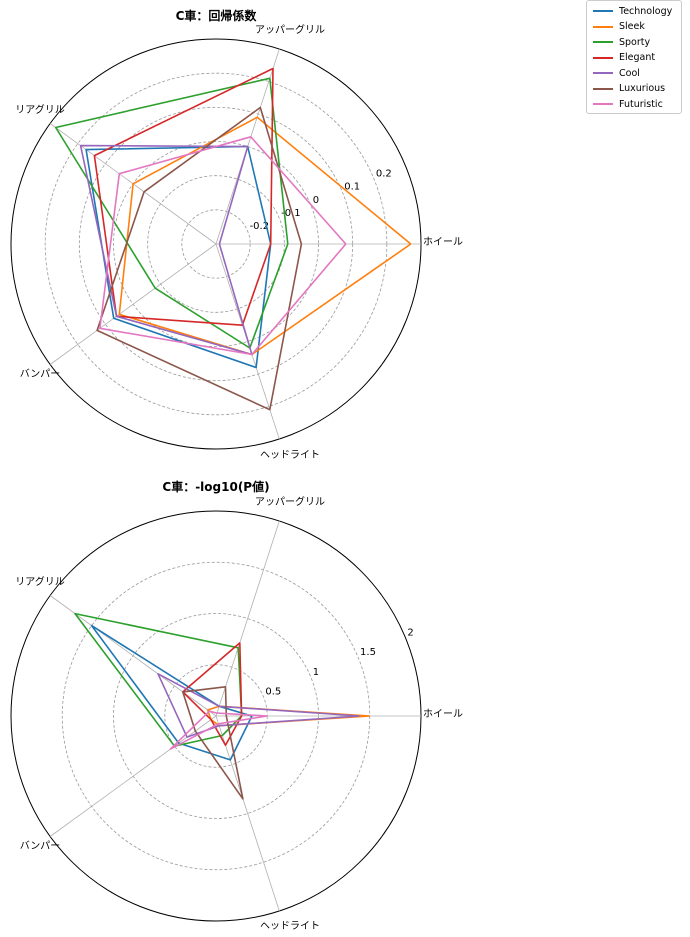  What do you see at coordinates (641, 104) in the screenshot?
I see `legend-label: Futuristic` at bounding box center [641, 104].